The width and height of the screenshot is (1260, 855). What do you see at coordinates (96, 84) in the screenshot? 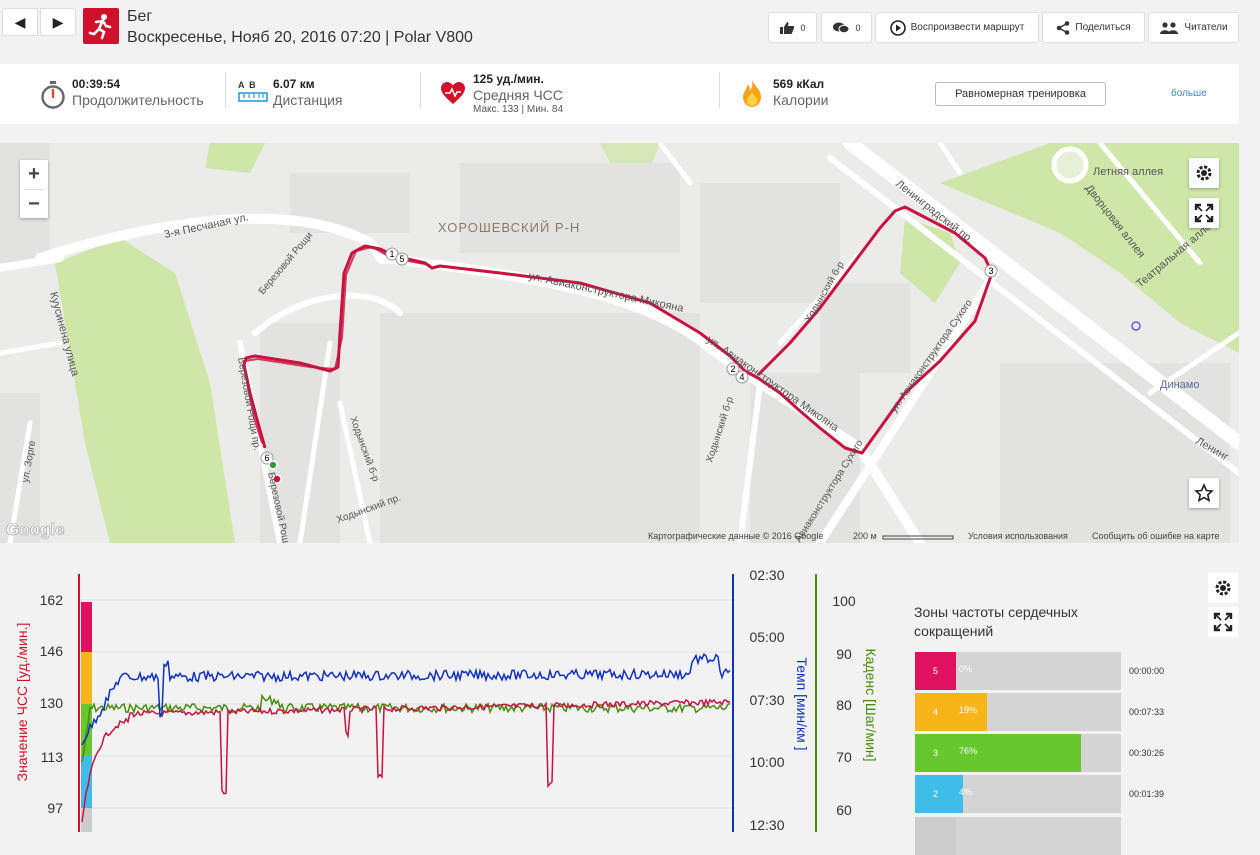
I see `duration-value: 00:39:54` at bounding box center [96, 84].